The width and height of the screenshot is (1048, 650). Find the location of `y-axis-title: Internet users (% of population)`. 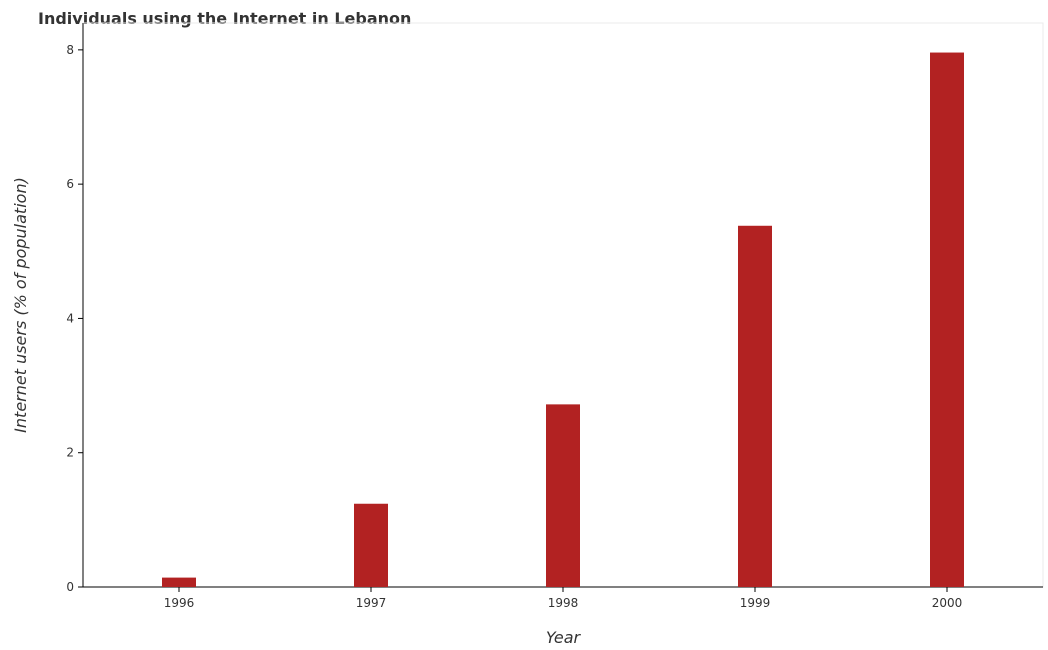

y-axis-title: Internet users (% of population) is located at coordinates (20, 305).